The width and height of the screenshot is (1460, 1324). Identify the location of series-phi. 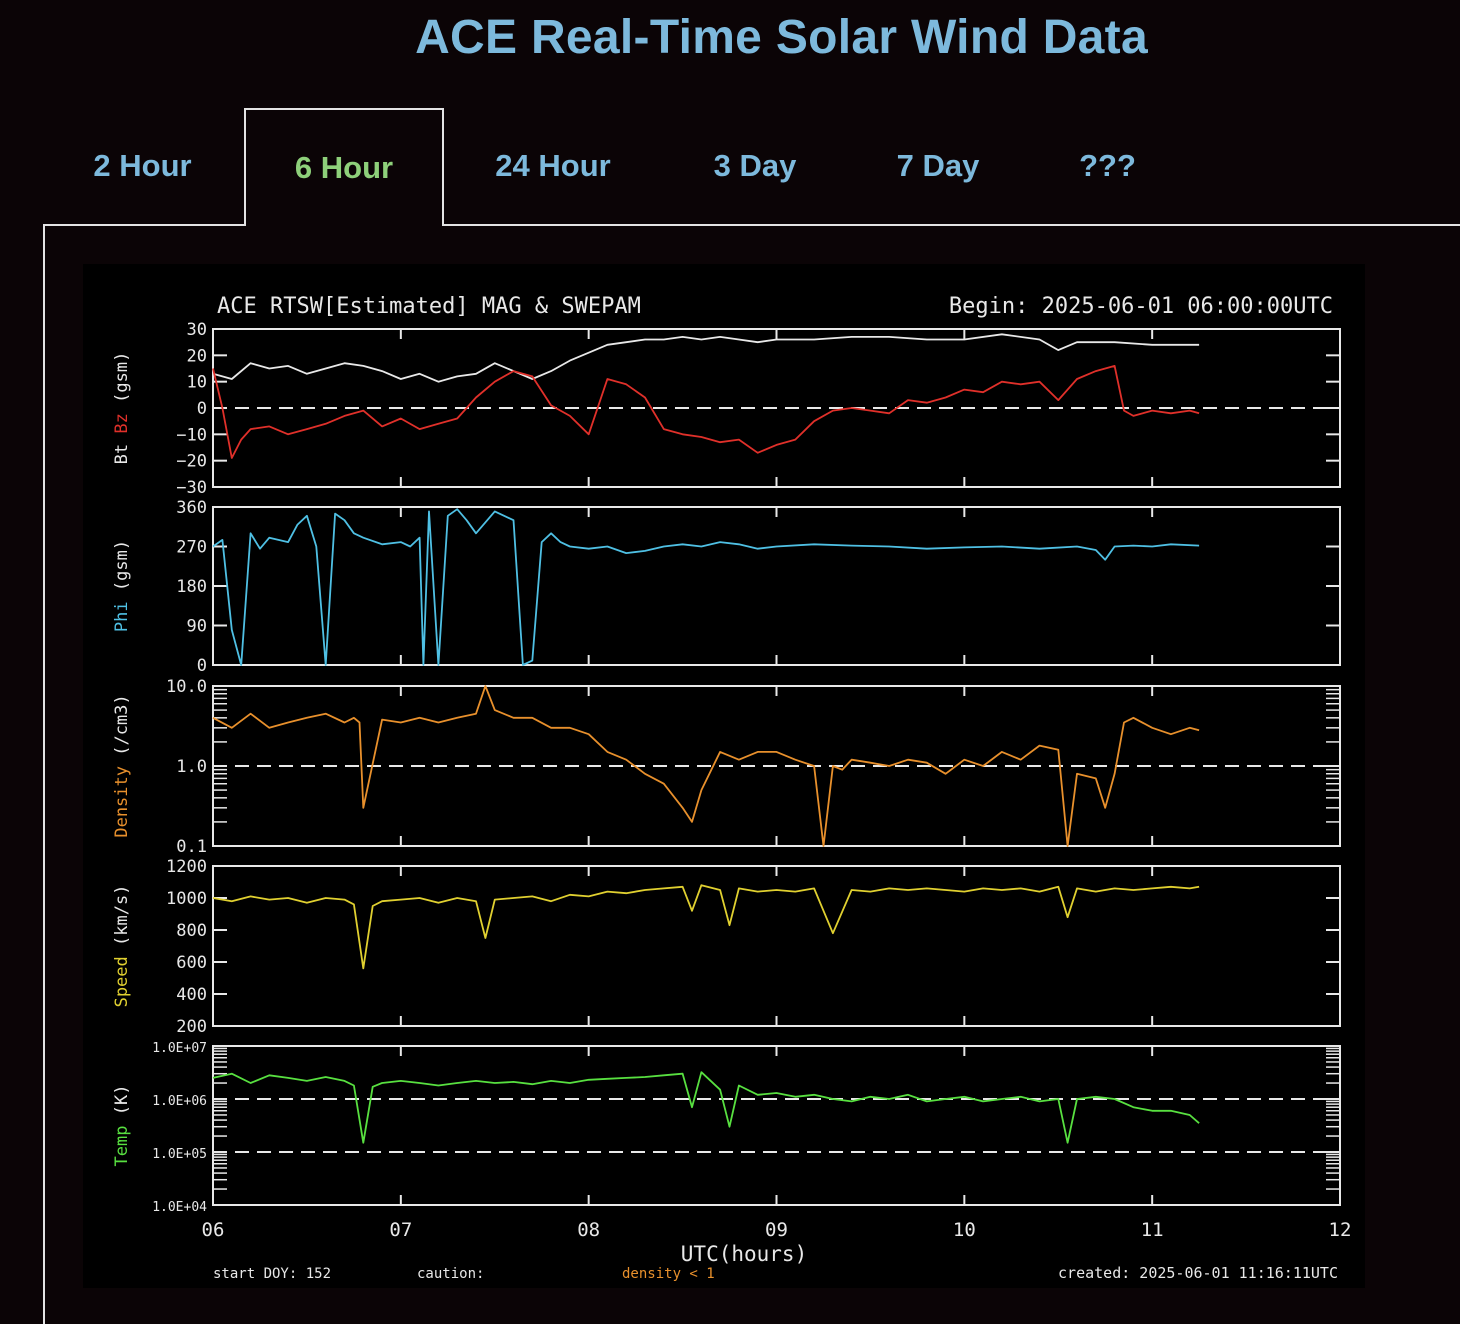
(706, 587).